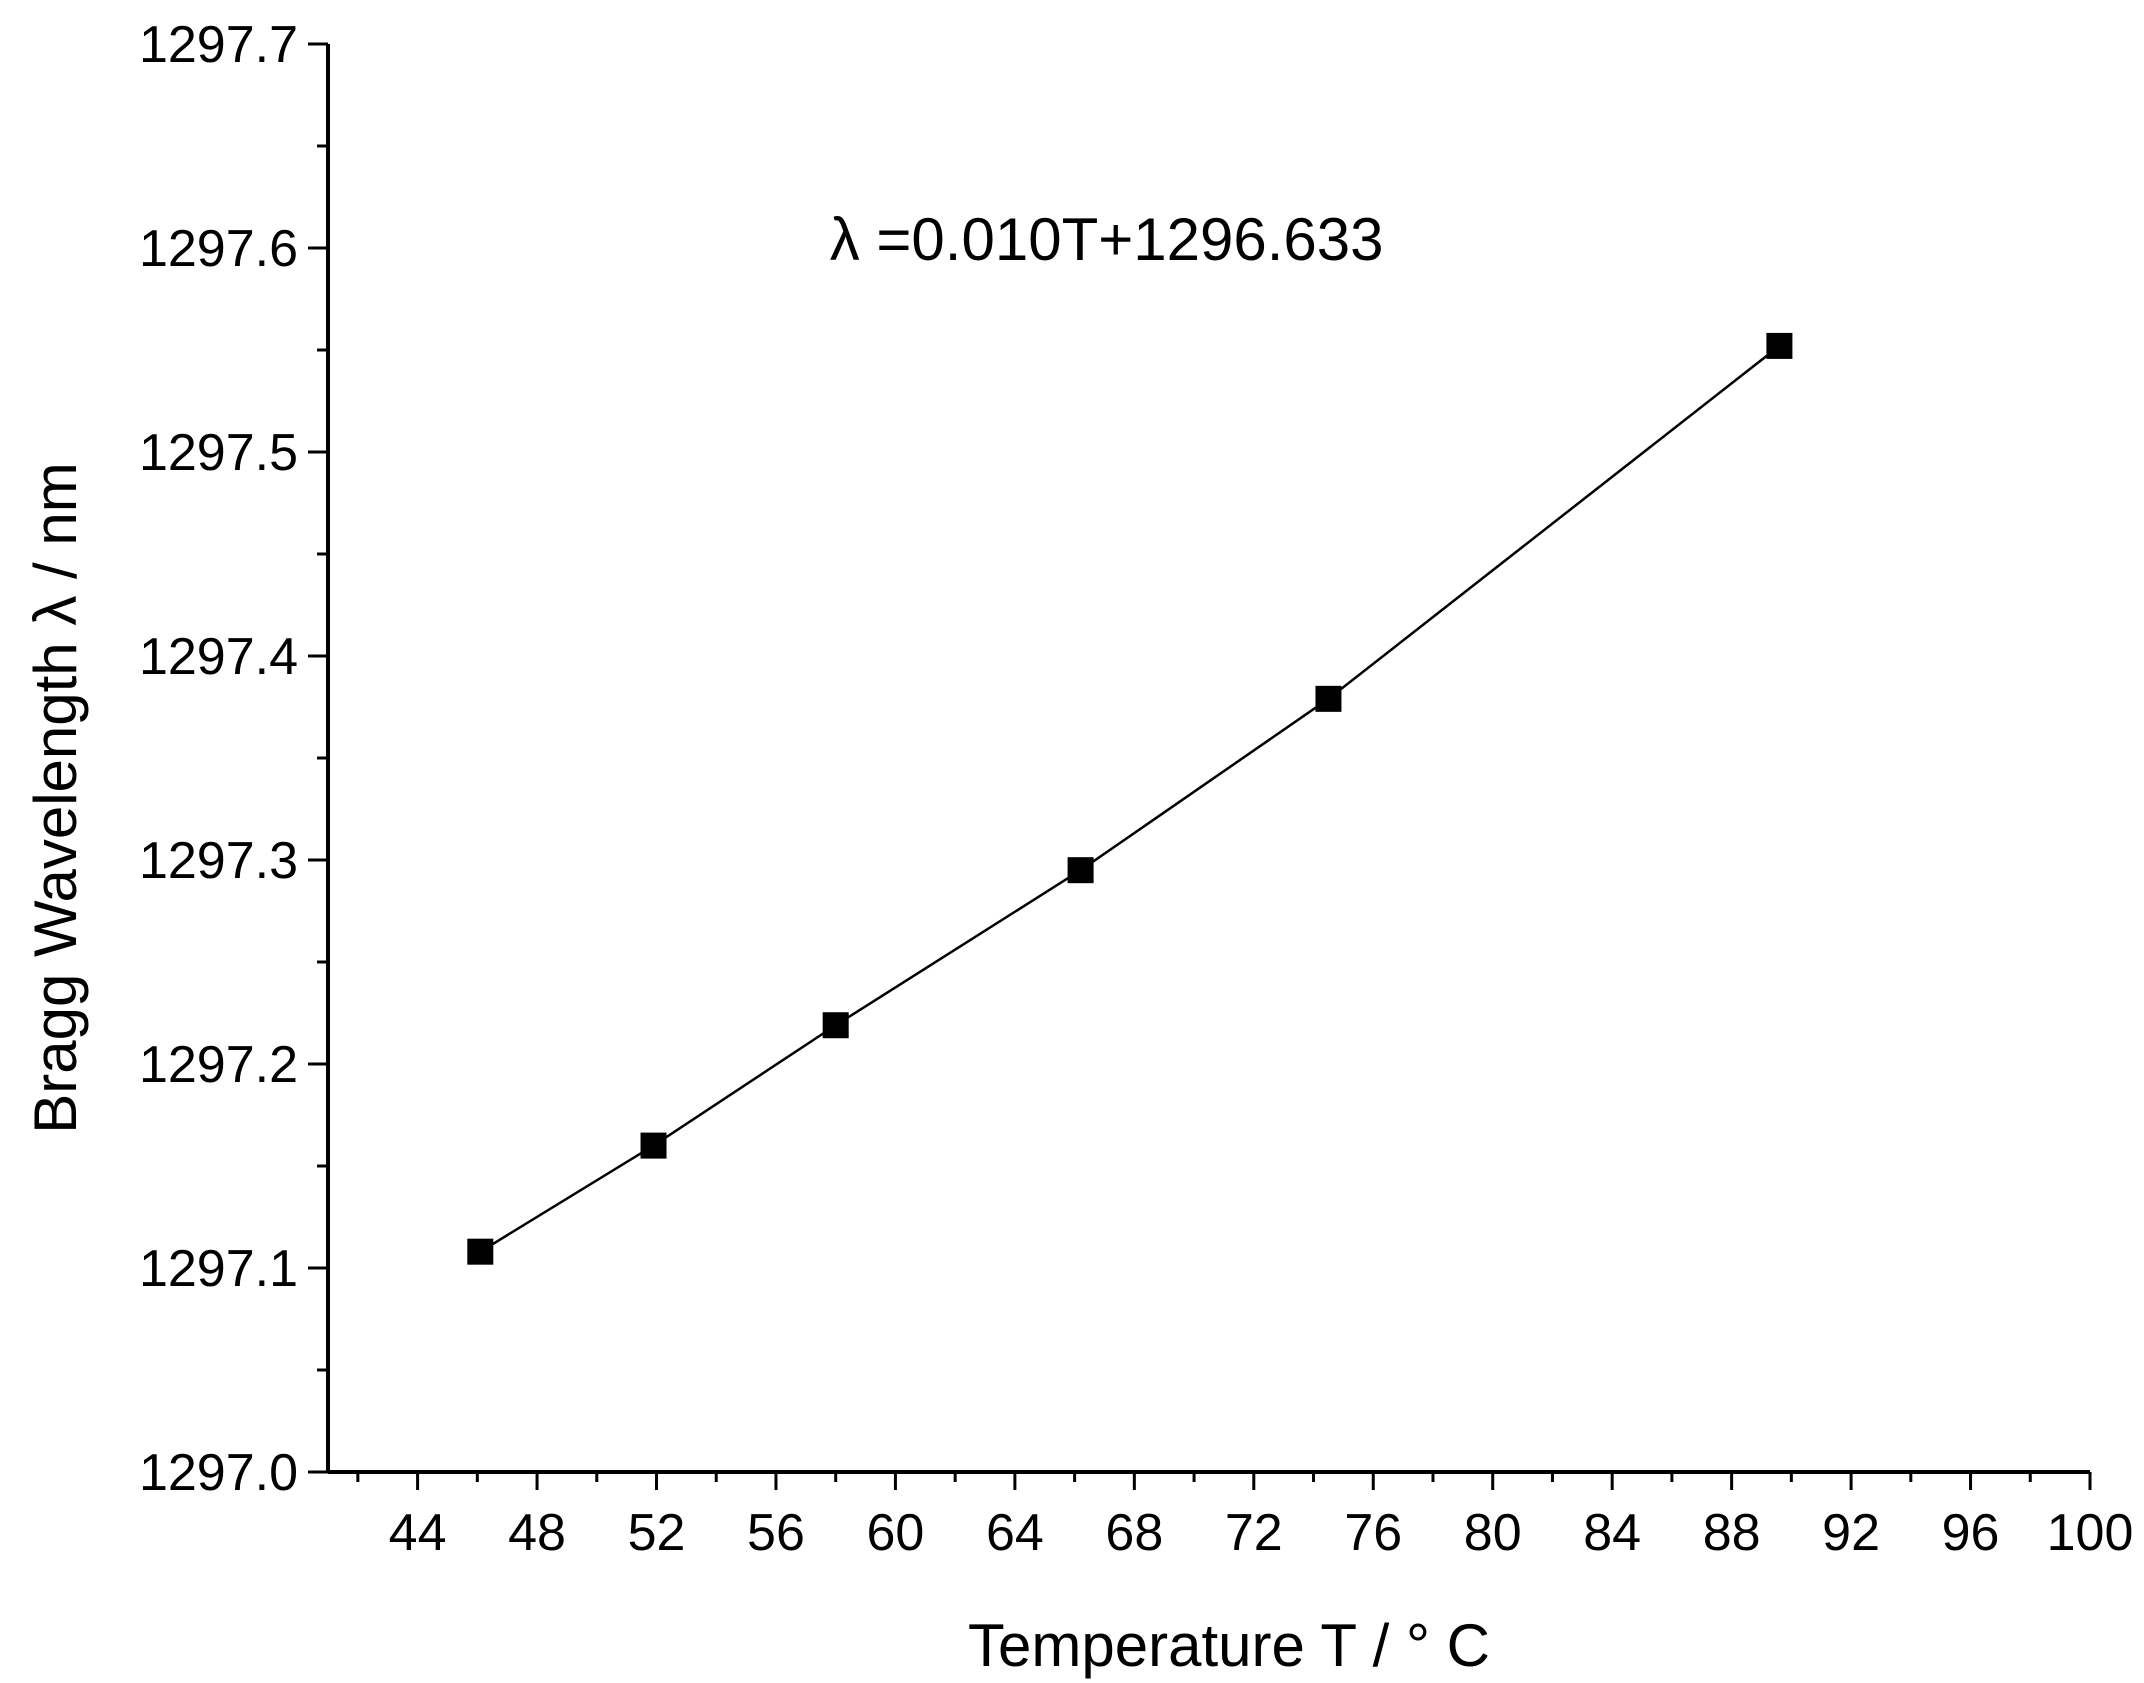 This screenshot has height=1683, width=2144. Describe the element at coordinates (1134, 1533) in the screenshot. I see `x-tick-label: 68` at that location.